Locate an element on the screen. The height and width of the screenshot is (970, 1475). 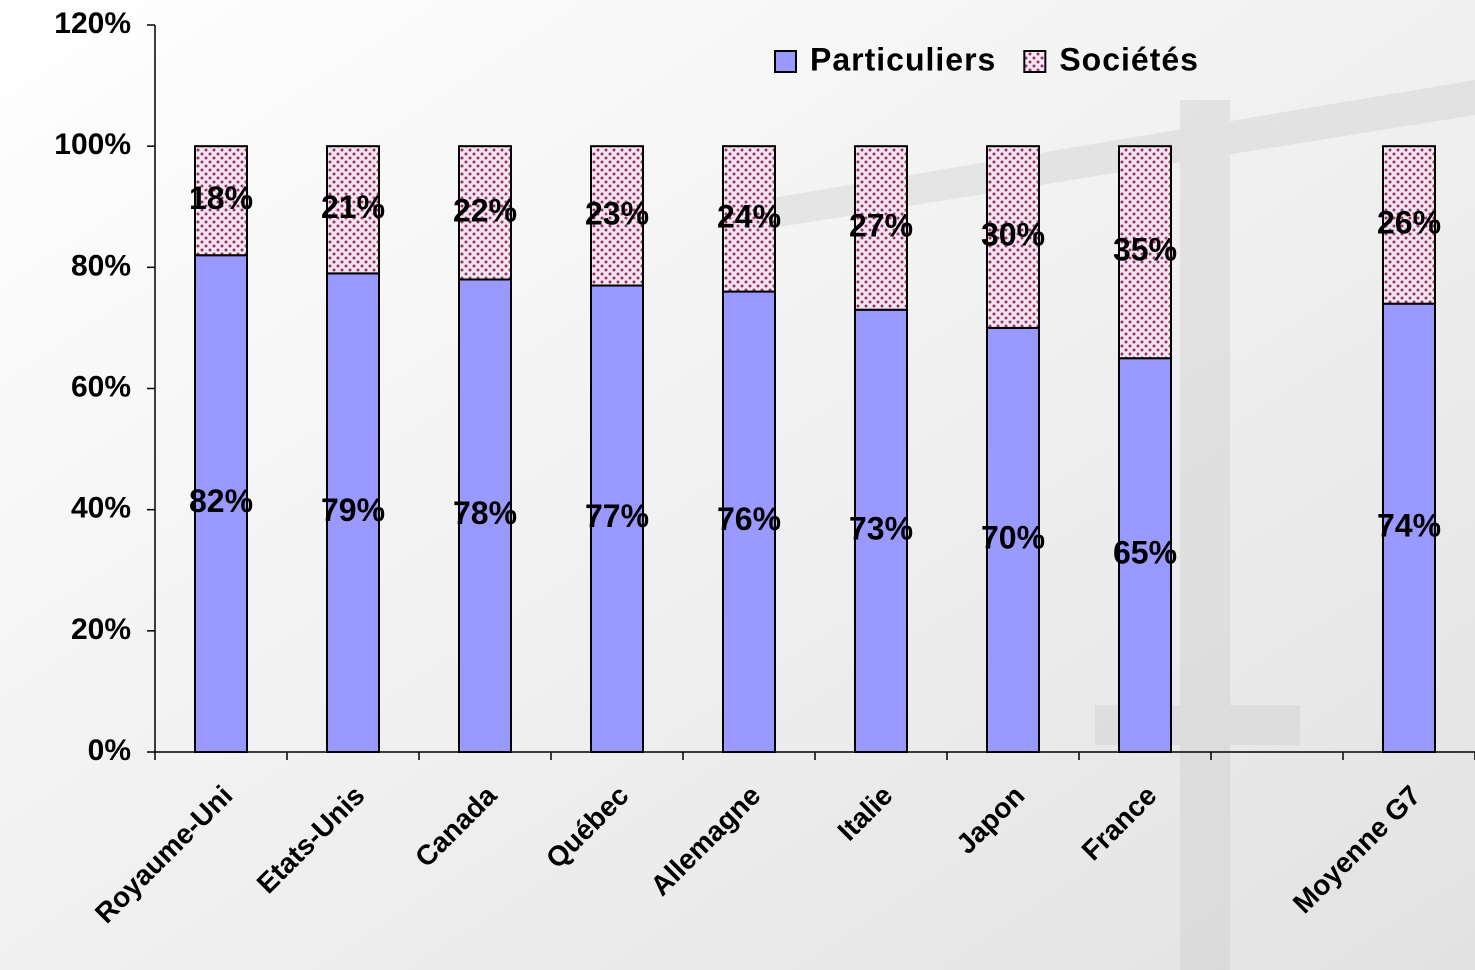
y-tick-label: 60% is located at coordinates (101, 386).